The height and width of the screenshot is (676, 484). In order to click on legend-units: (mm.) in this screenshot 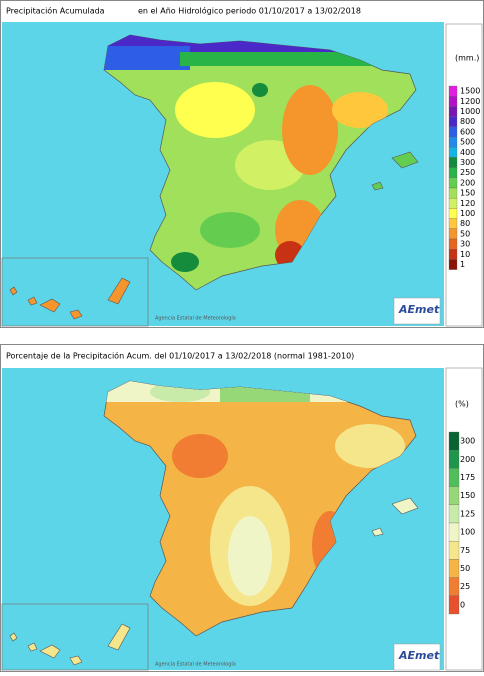, I will do `click(467, 58)`.